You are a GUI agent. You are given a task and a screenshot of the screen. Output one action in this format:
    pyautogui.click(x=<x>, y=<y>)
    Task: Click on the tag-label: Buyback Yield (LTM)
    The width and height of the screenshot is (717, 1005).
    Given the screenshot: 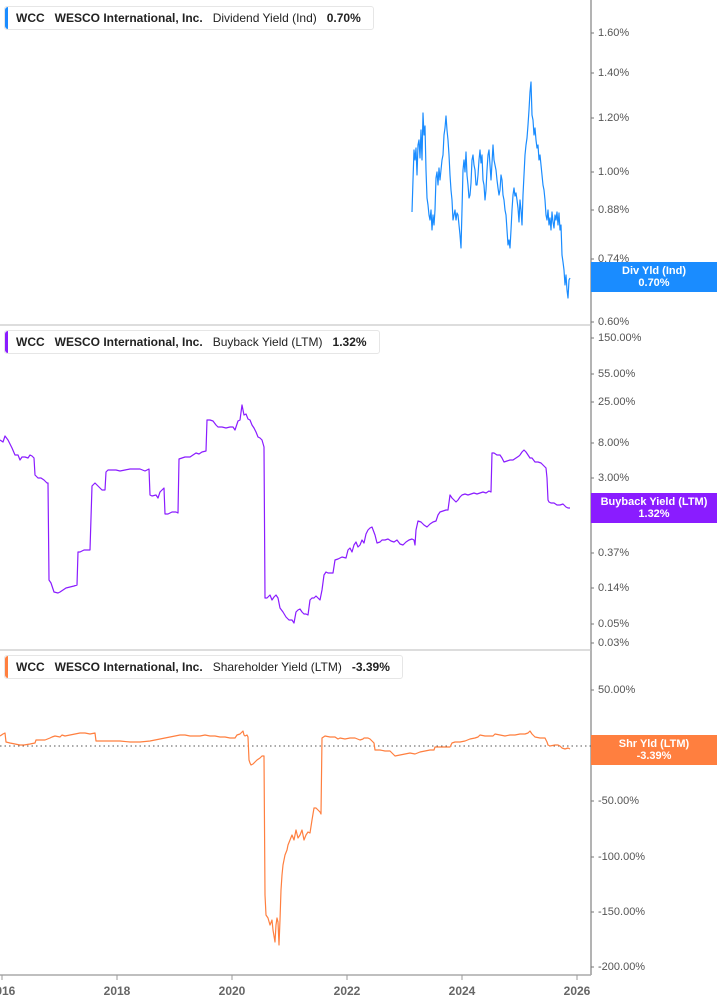 What is the action you would take?
    pyautogui.click(x=654, y=502)
    